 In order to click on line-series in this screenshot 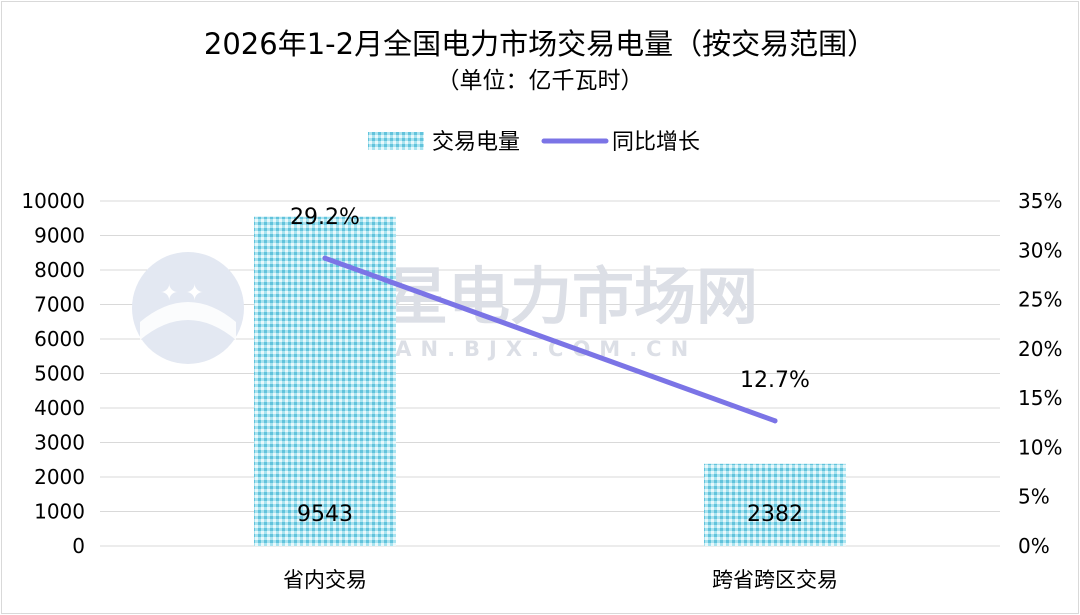, I will do `click(550, 339)`.